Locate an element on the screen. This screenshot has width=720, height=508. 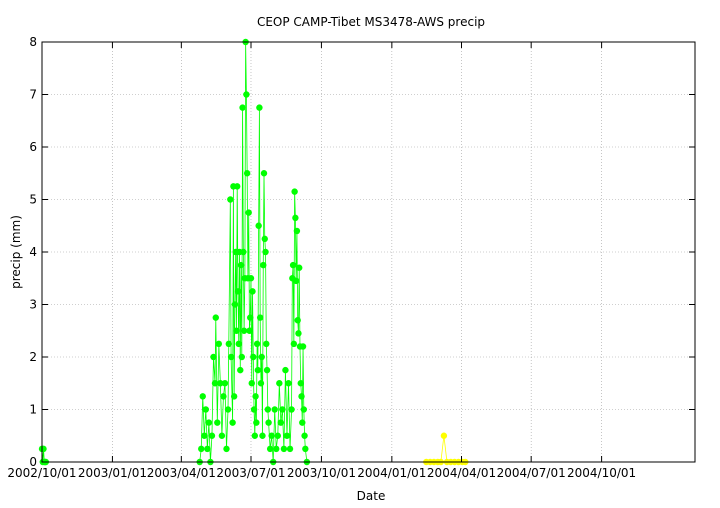
y-tick-label: 1 is located at coordinates (33, 410).